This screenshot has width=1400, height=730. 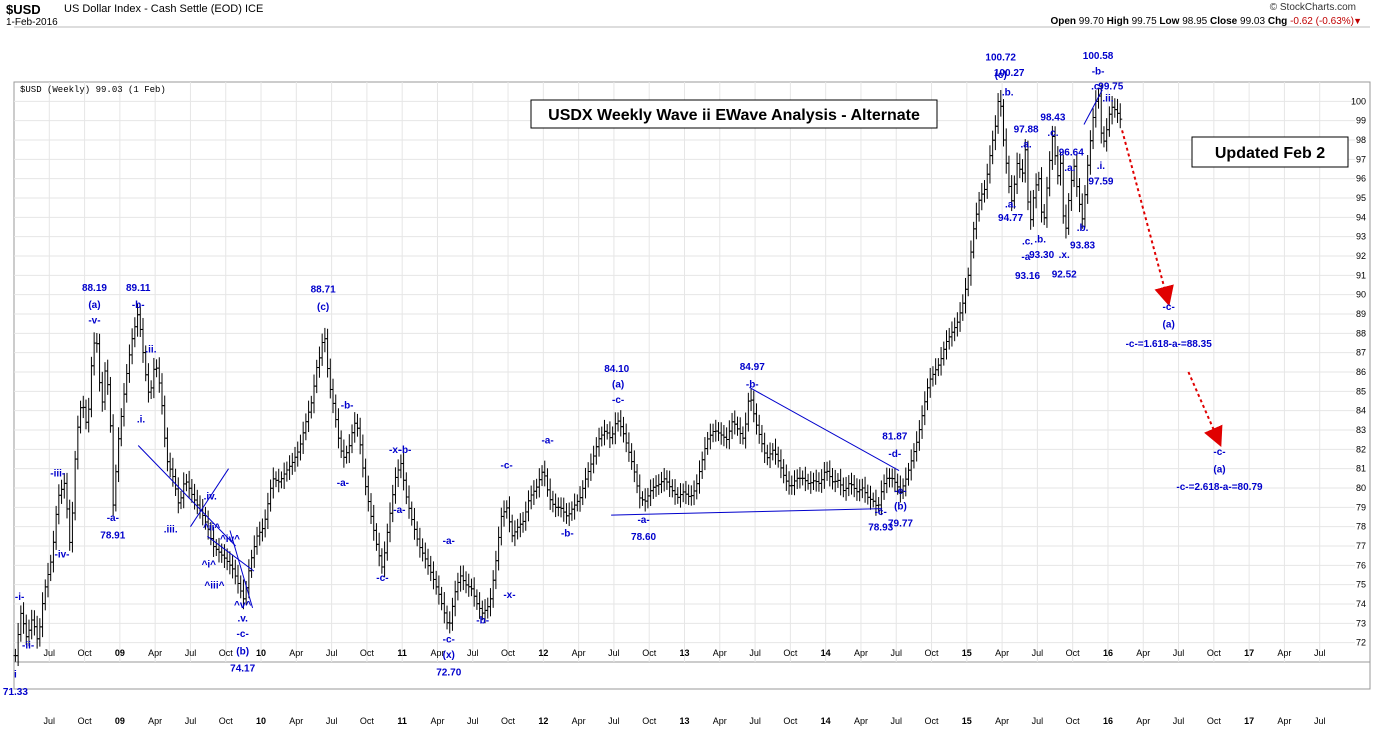 What do you see at coordinates (1361, 507) in the screenshot?
I see `y-tick-label: 79` at bounding box center [1361, 507].